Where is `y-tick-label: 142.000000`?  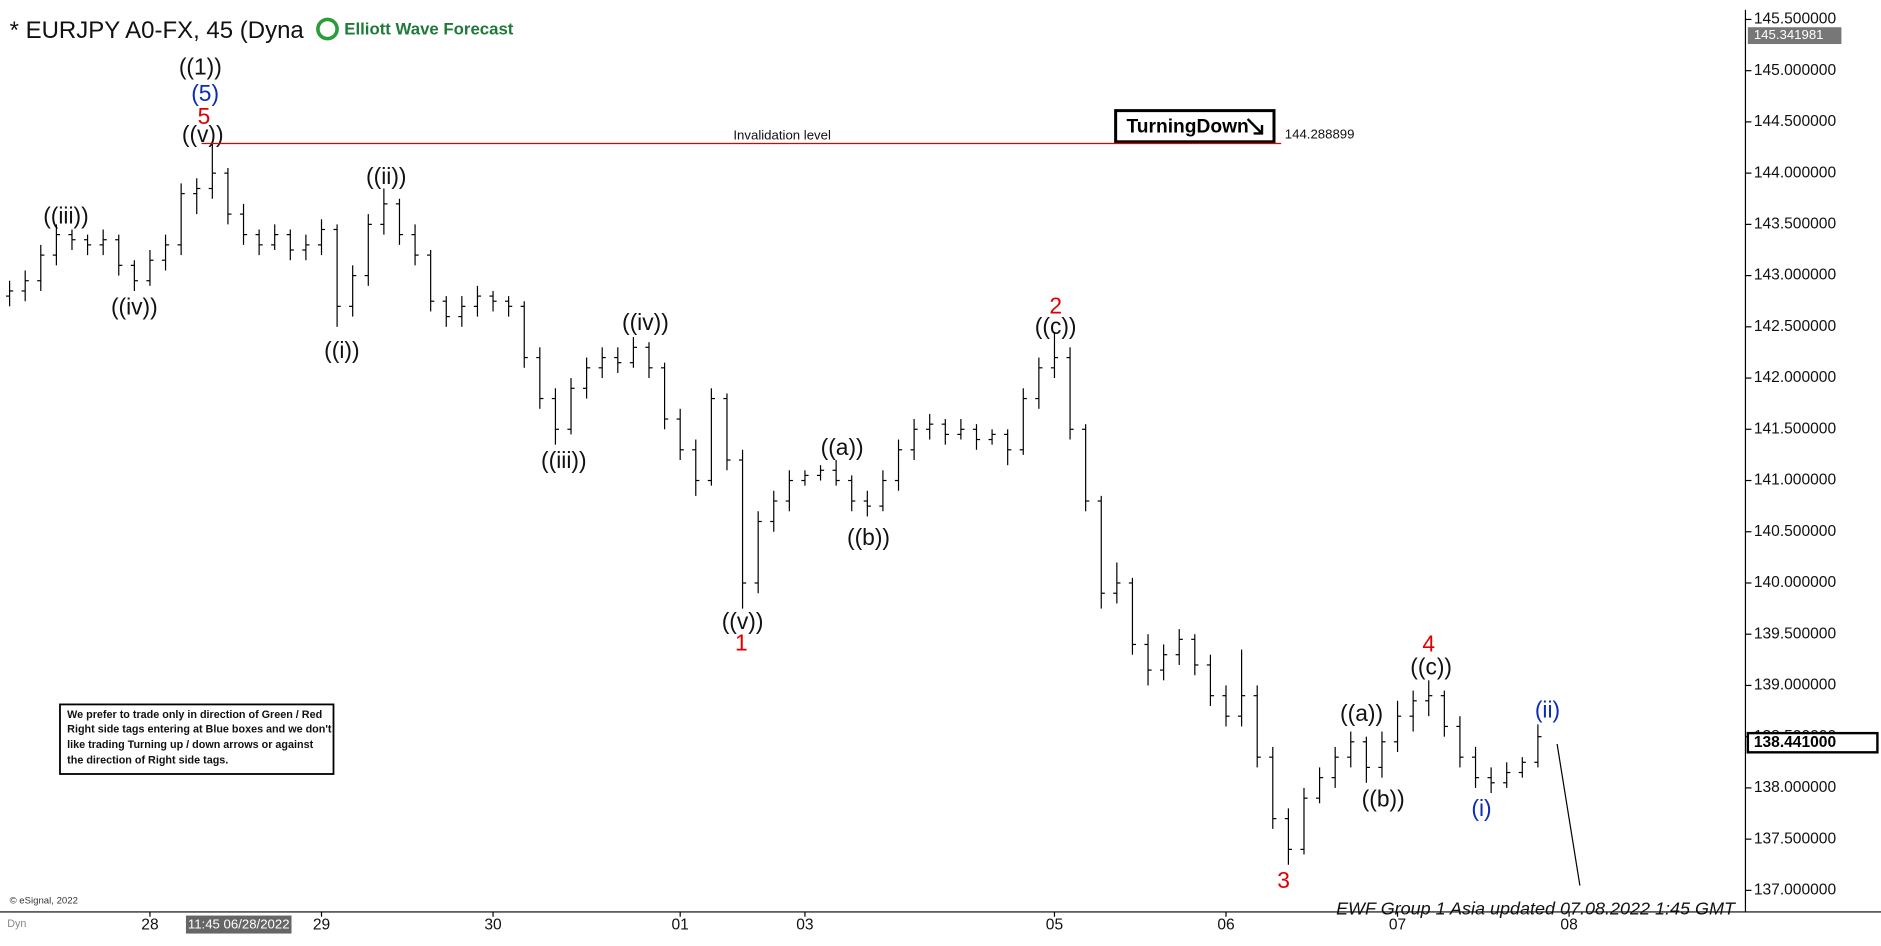 y-tick-label: 142.000000 is located at coordinates (1795, 377).